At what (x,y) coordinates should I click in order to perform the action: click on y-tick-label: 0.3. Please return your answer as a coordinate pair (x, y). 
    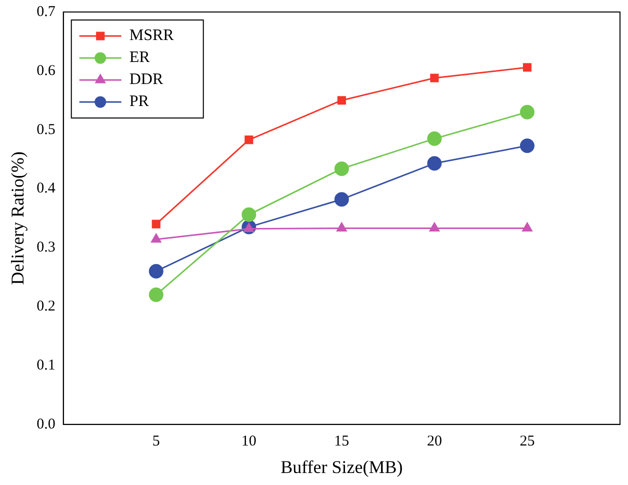
    Looking at the image, I should click on (46, 248).